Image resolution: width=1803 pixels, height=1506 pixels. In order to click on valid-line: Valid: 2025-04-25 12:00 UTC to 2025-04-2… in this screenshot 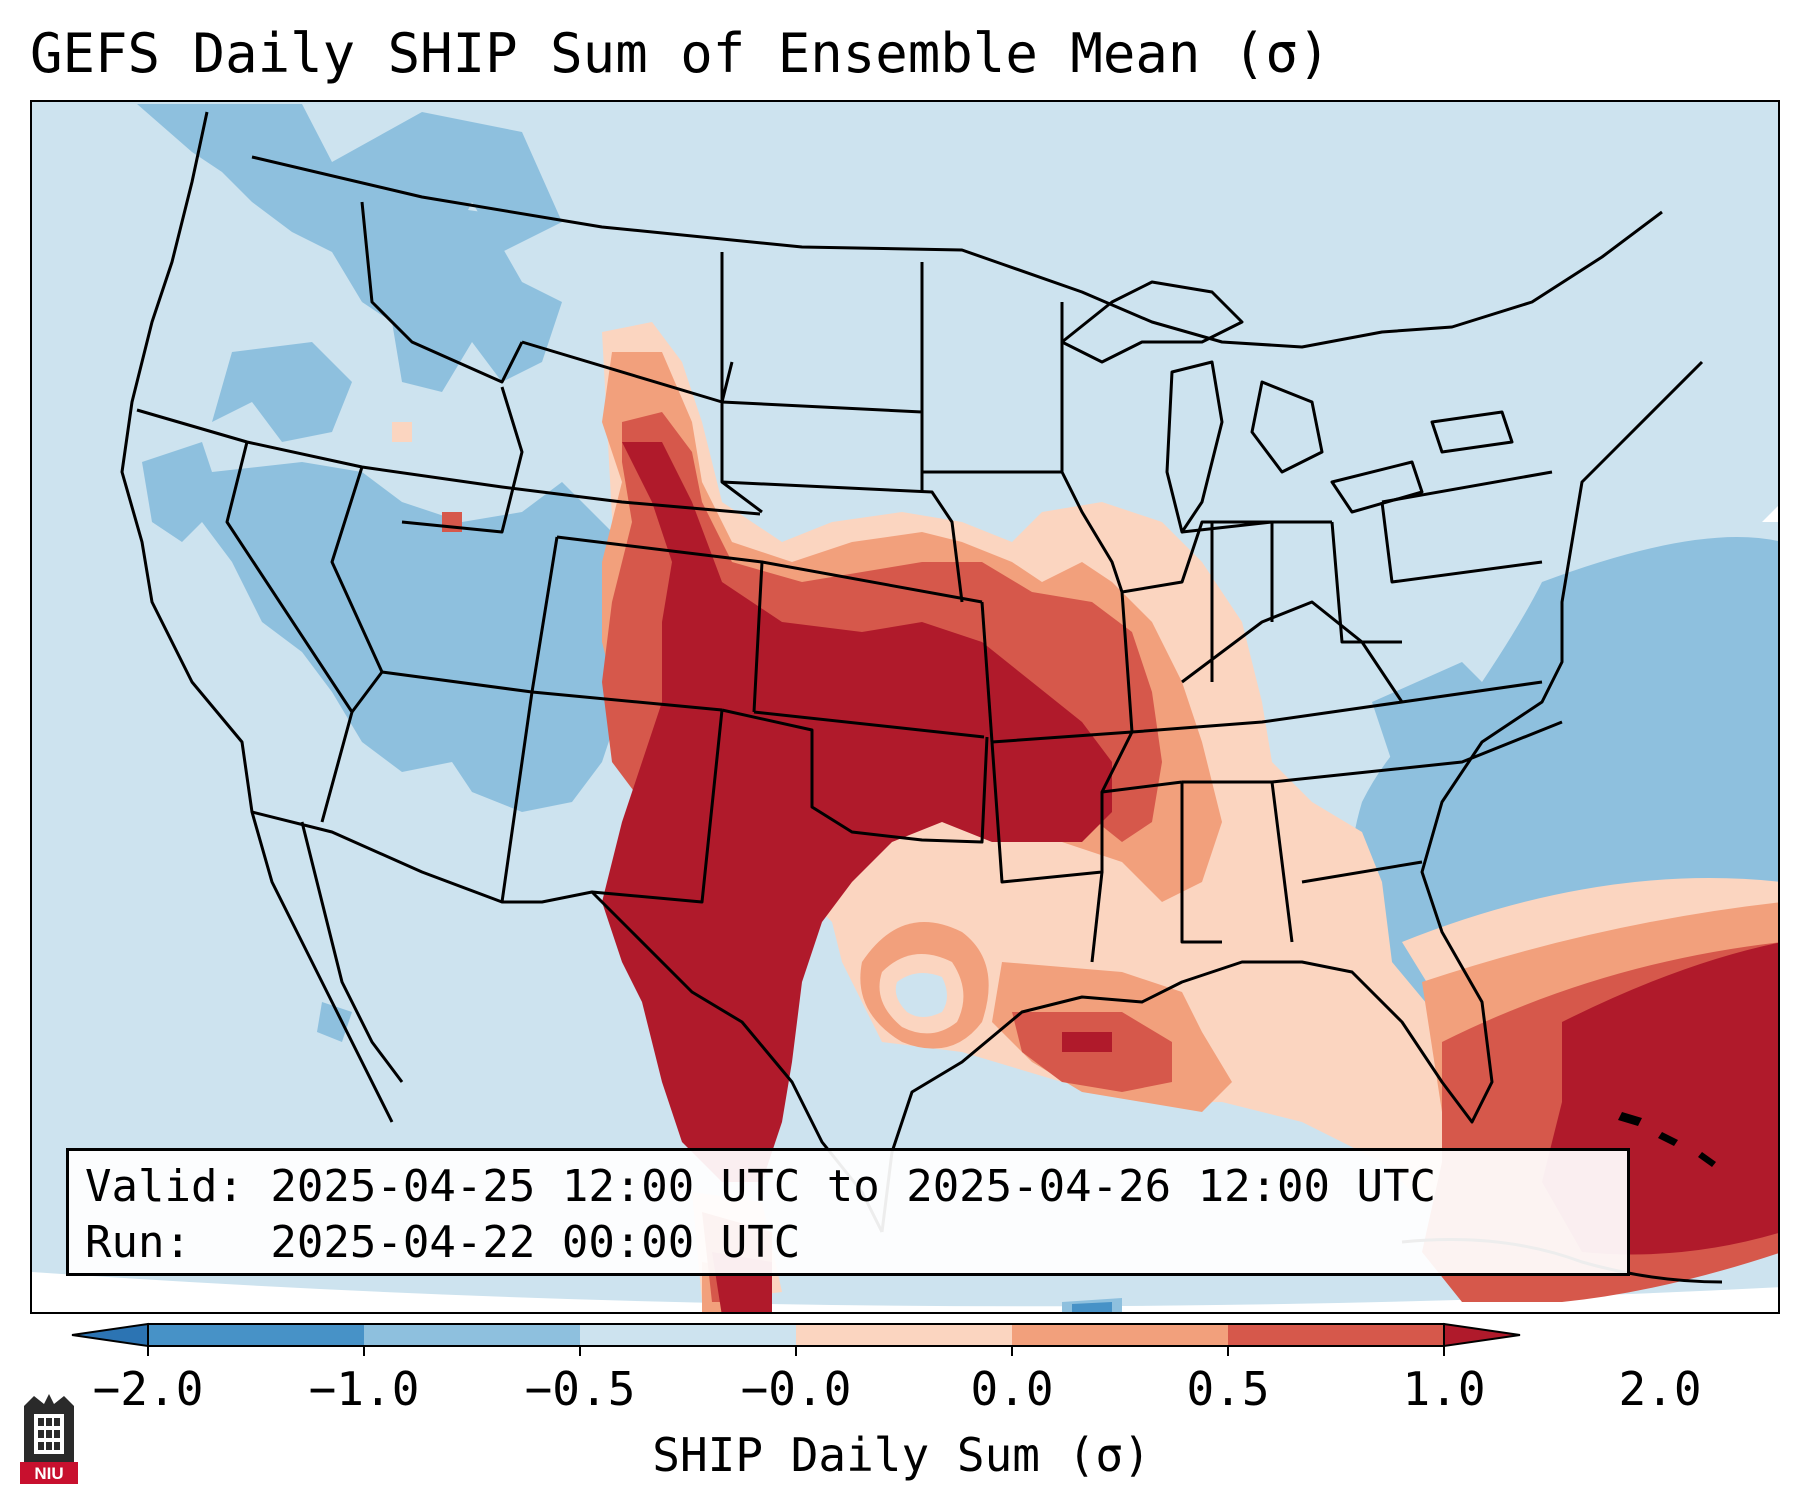, I will do `click(761, 1186)`.